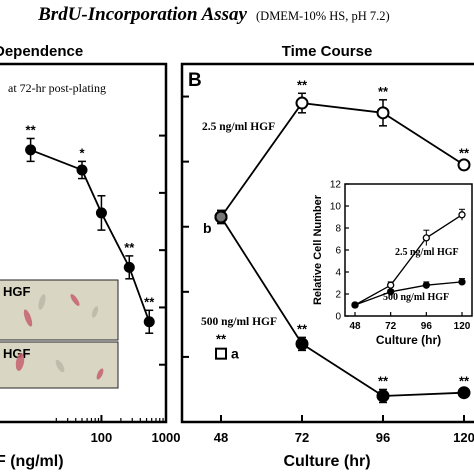 This screenshot has width=474, height=474. Describe the element at coordinates (338, 295) in the screenshot. I see `inset-ytick-label: 2` at that location.